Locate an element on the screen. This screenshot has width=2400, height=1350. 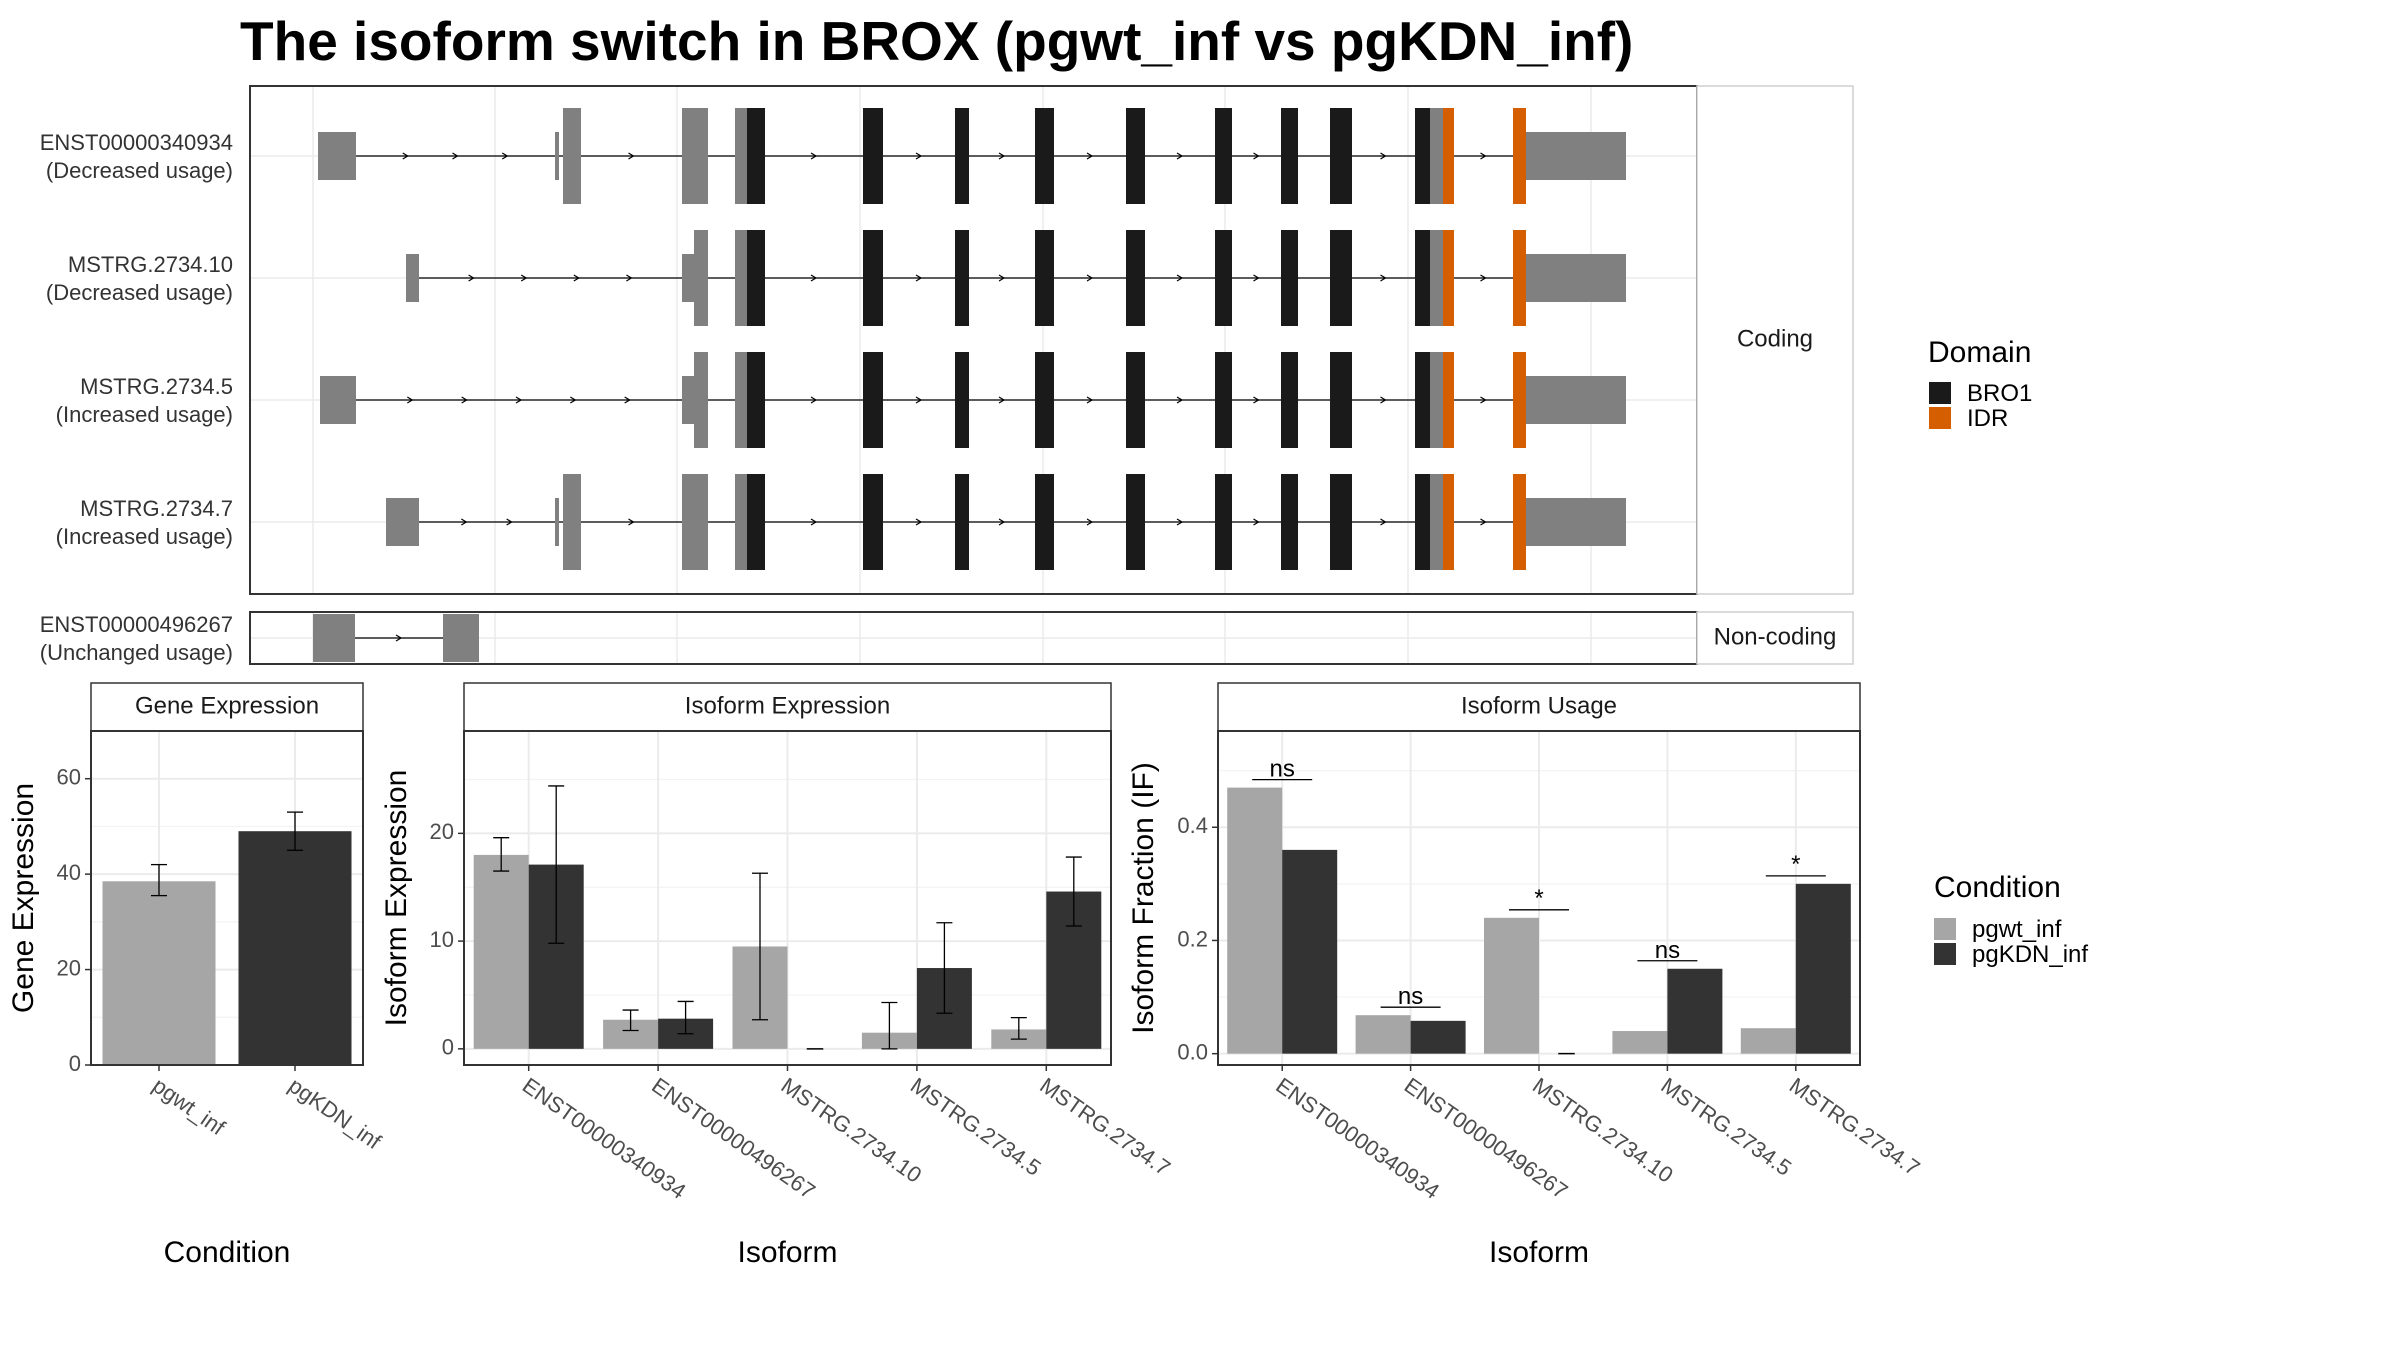
bar-pgwt_inf-ENST00000340934 is located at coordinates (501, 951).